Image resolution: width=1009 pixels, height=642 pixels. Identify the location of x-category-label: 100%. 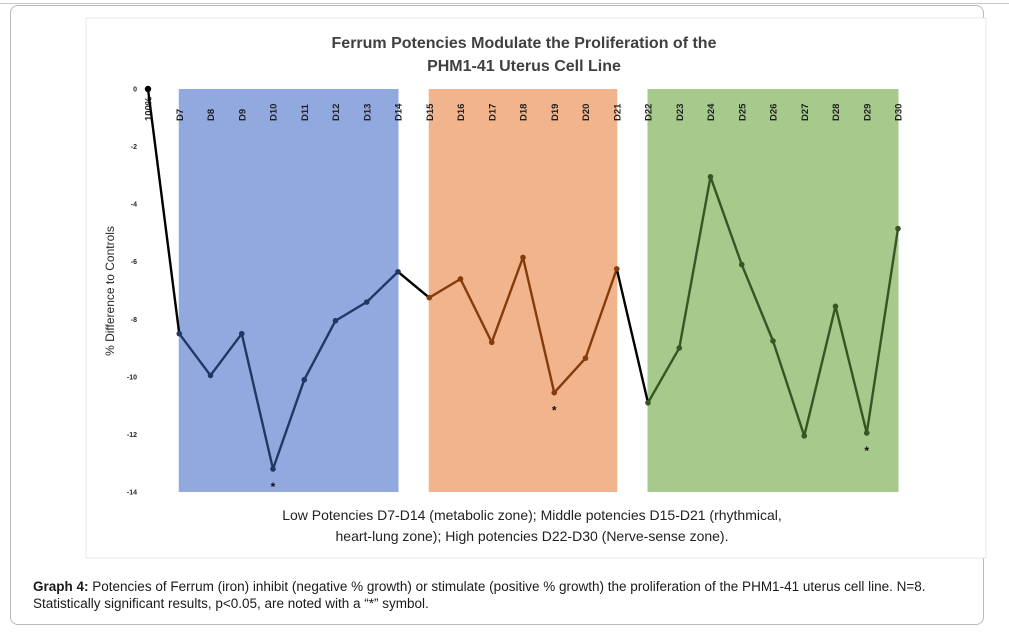
(149, 108).